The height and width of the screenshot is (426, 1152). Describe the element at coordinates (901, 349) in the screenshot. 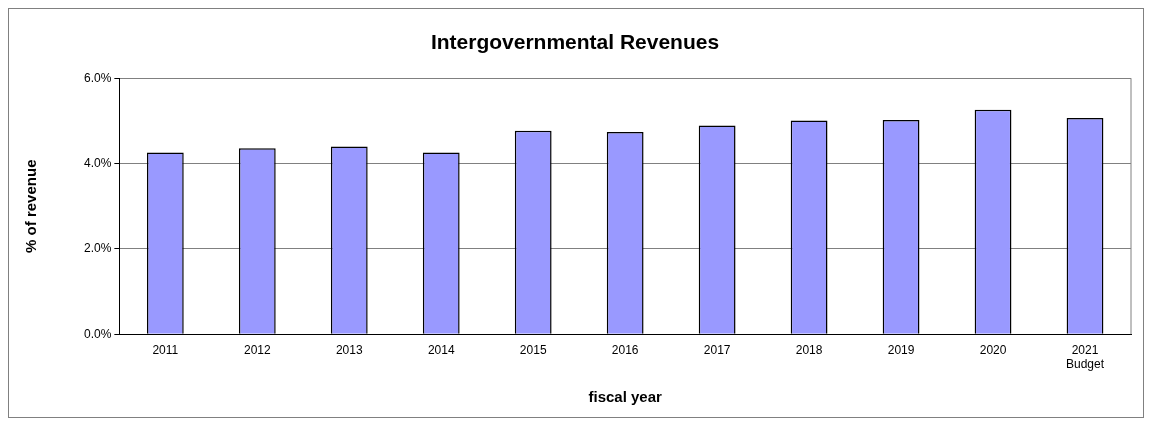

I see `x-tick-label: 2019` at that location.